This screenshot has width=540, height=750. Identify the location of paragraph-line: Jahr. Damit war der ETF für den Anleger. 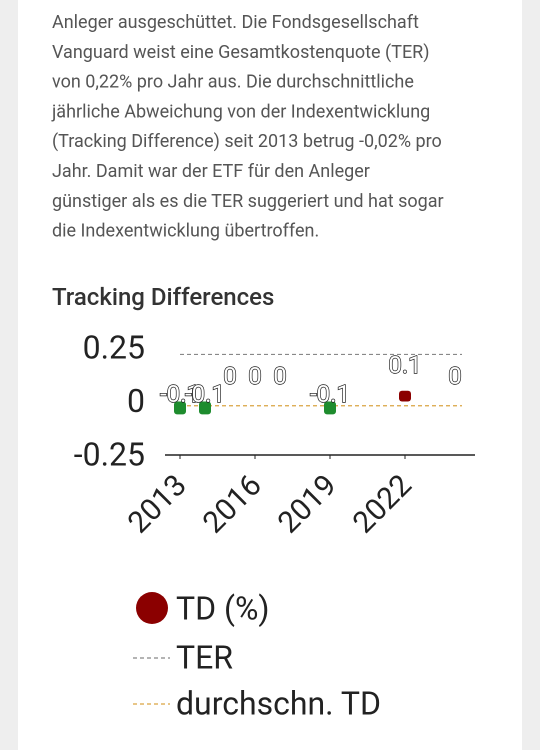
(211, 171).